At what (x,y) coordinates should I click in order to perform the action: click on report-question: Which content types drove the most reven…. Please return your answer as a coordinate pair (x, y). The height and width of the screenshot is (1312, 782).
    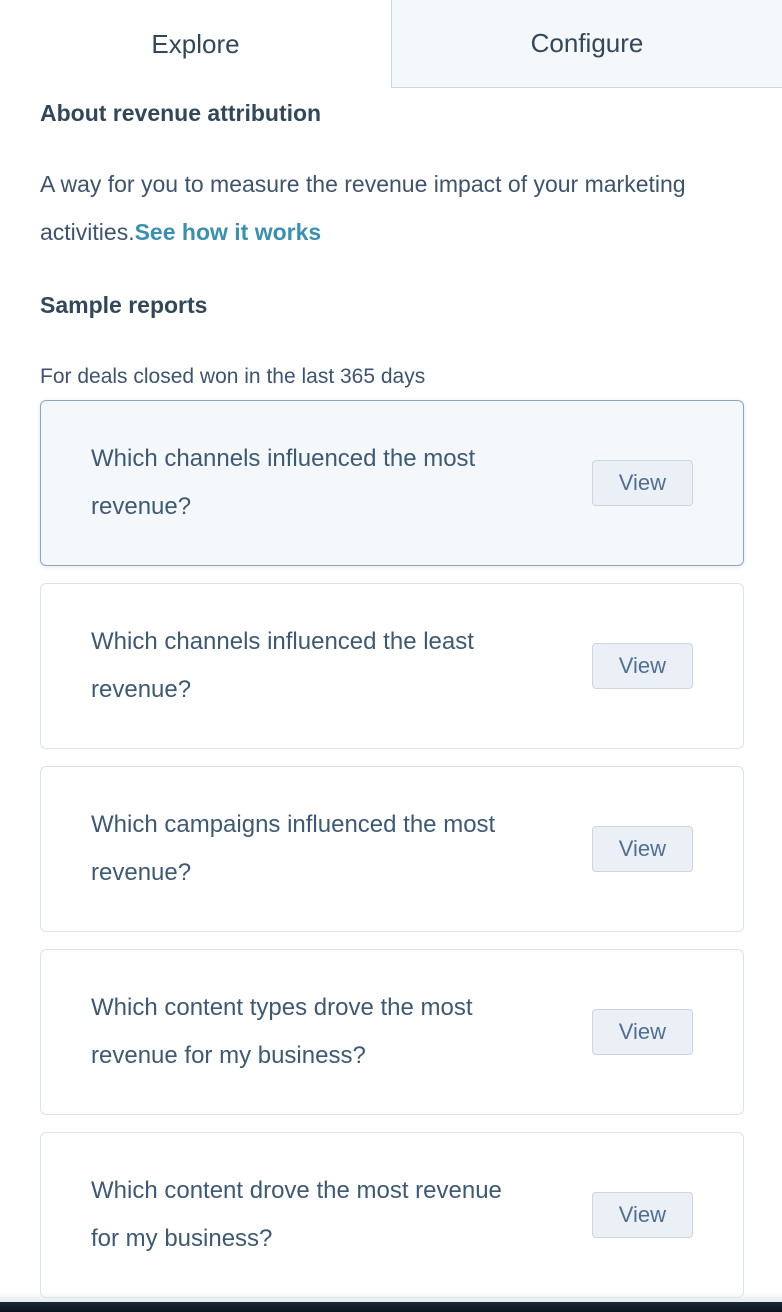
    Looking at the image, I should click on (282, 1031).